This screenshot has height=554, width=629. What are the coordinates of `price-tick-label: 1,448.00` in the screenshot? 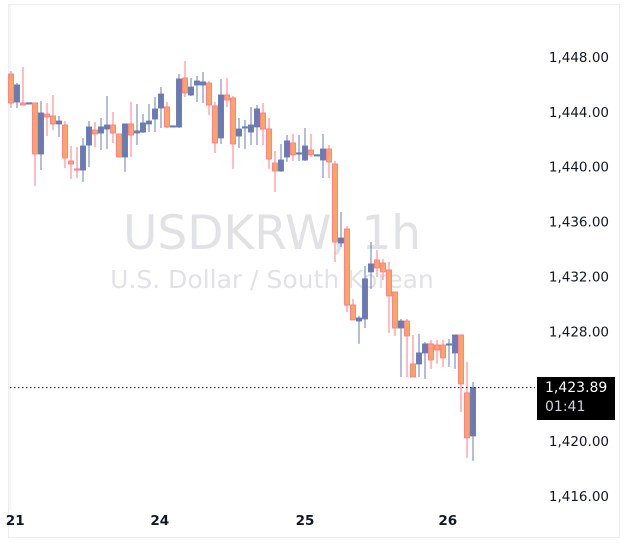 It's located at (579, 58).